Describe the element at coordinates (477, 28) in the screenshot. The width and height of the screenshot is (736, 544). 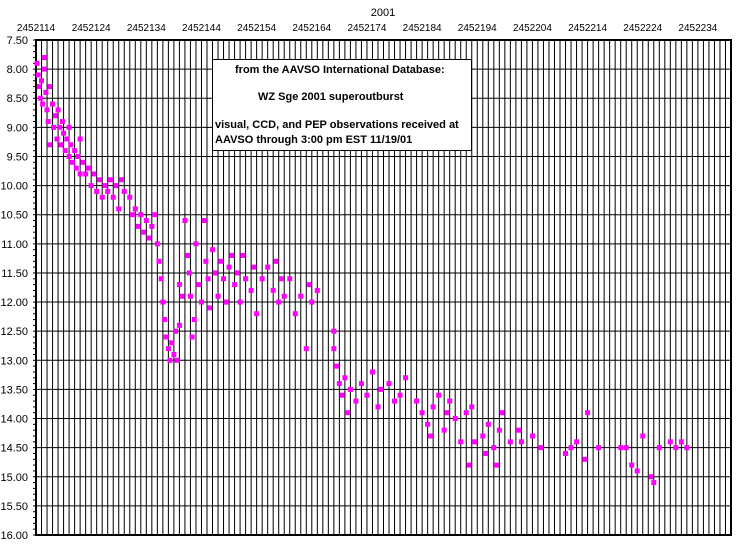
I see `x-tick-label: 2452194` at that location.